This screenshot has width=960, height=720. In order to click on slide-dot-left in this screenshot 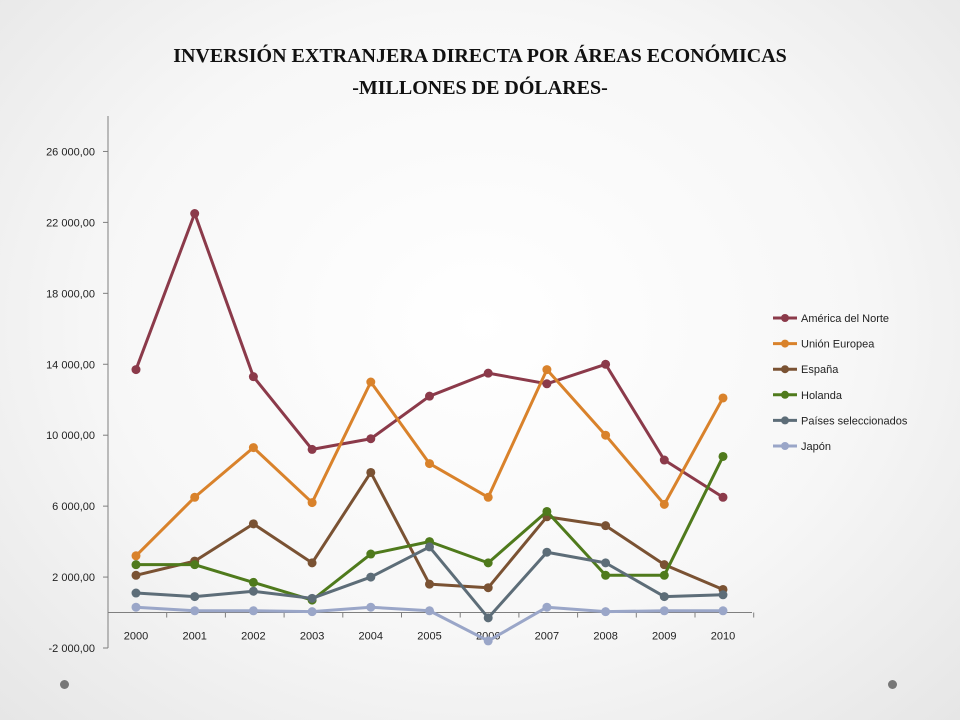, I will do `click(64, 684)`.